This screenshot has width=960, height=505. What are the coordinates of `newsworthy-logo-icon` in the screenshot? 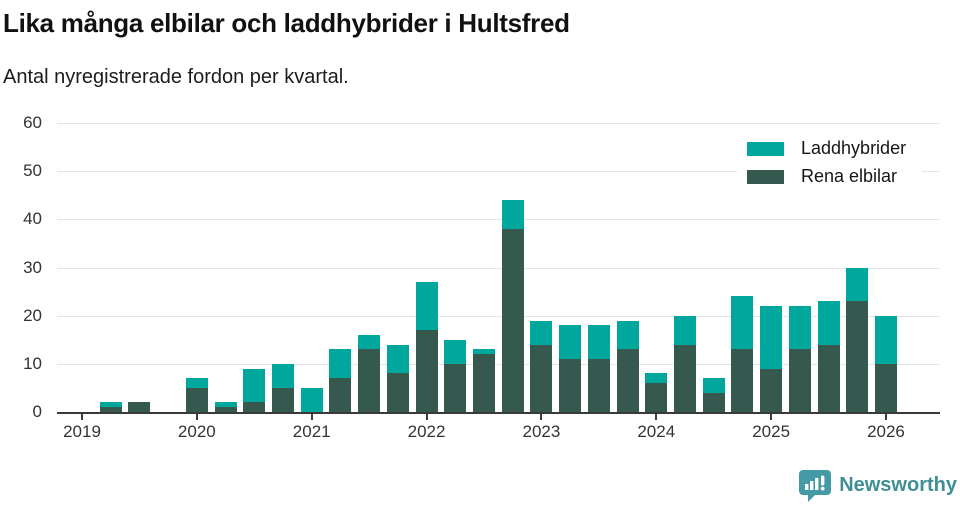 It's located at (815, 485).